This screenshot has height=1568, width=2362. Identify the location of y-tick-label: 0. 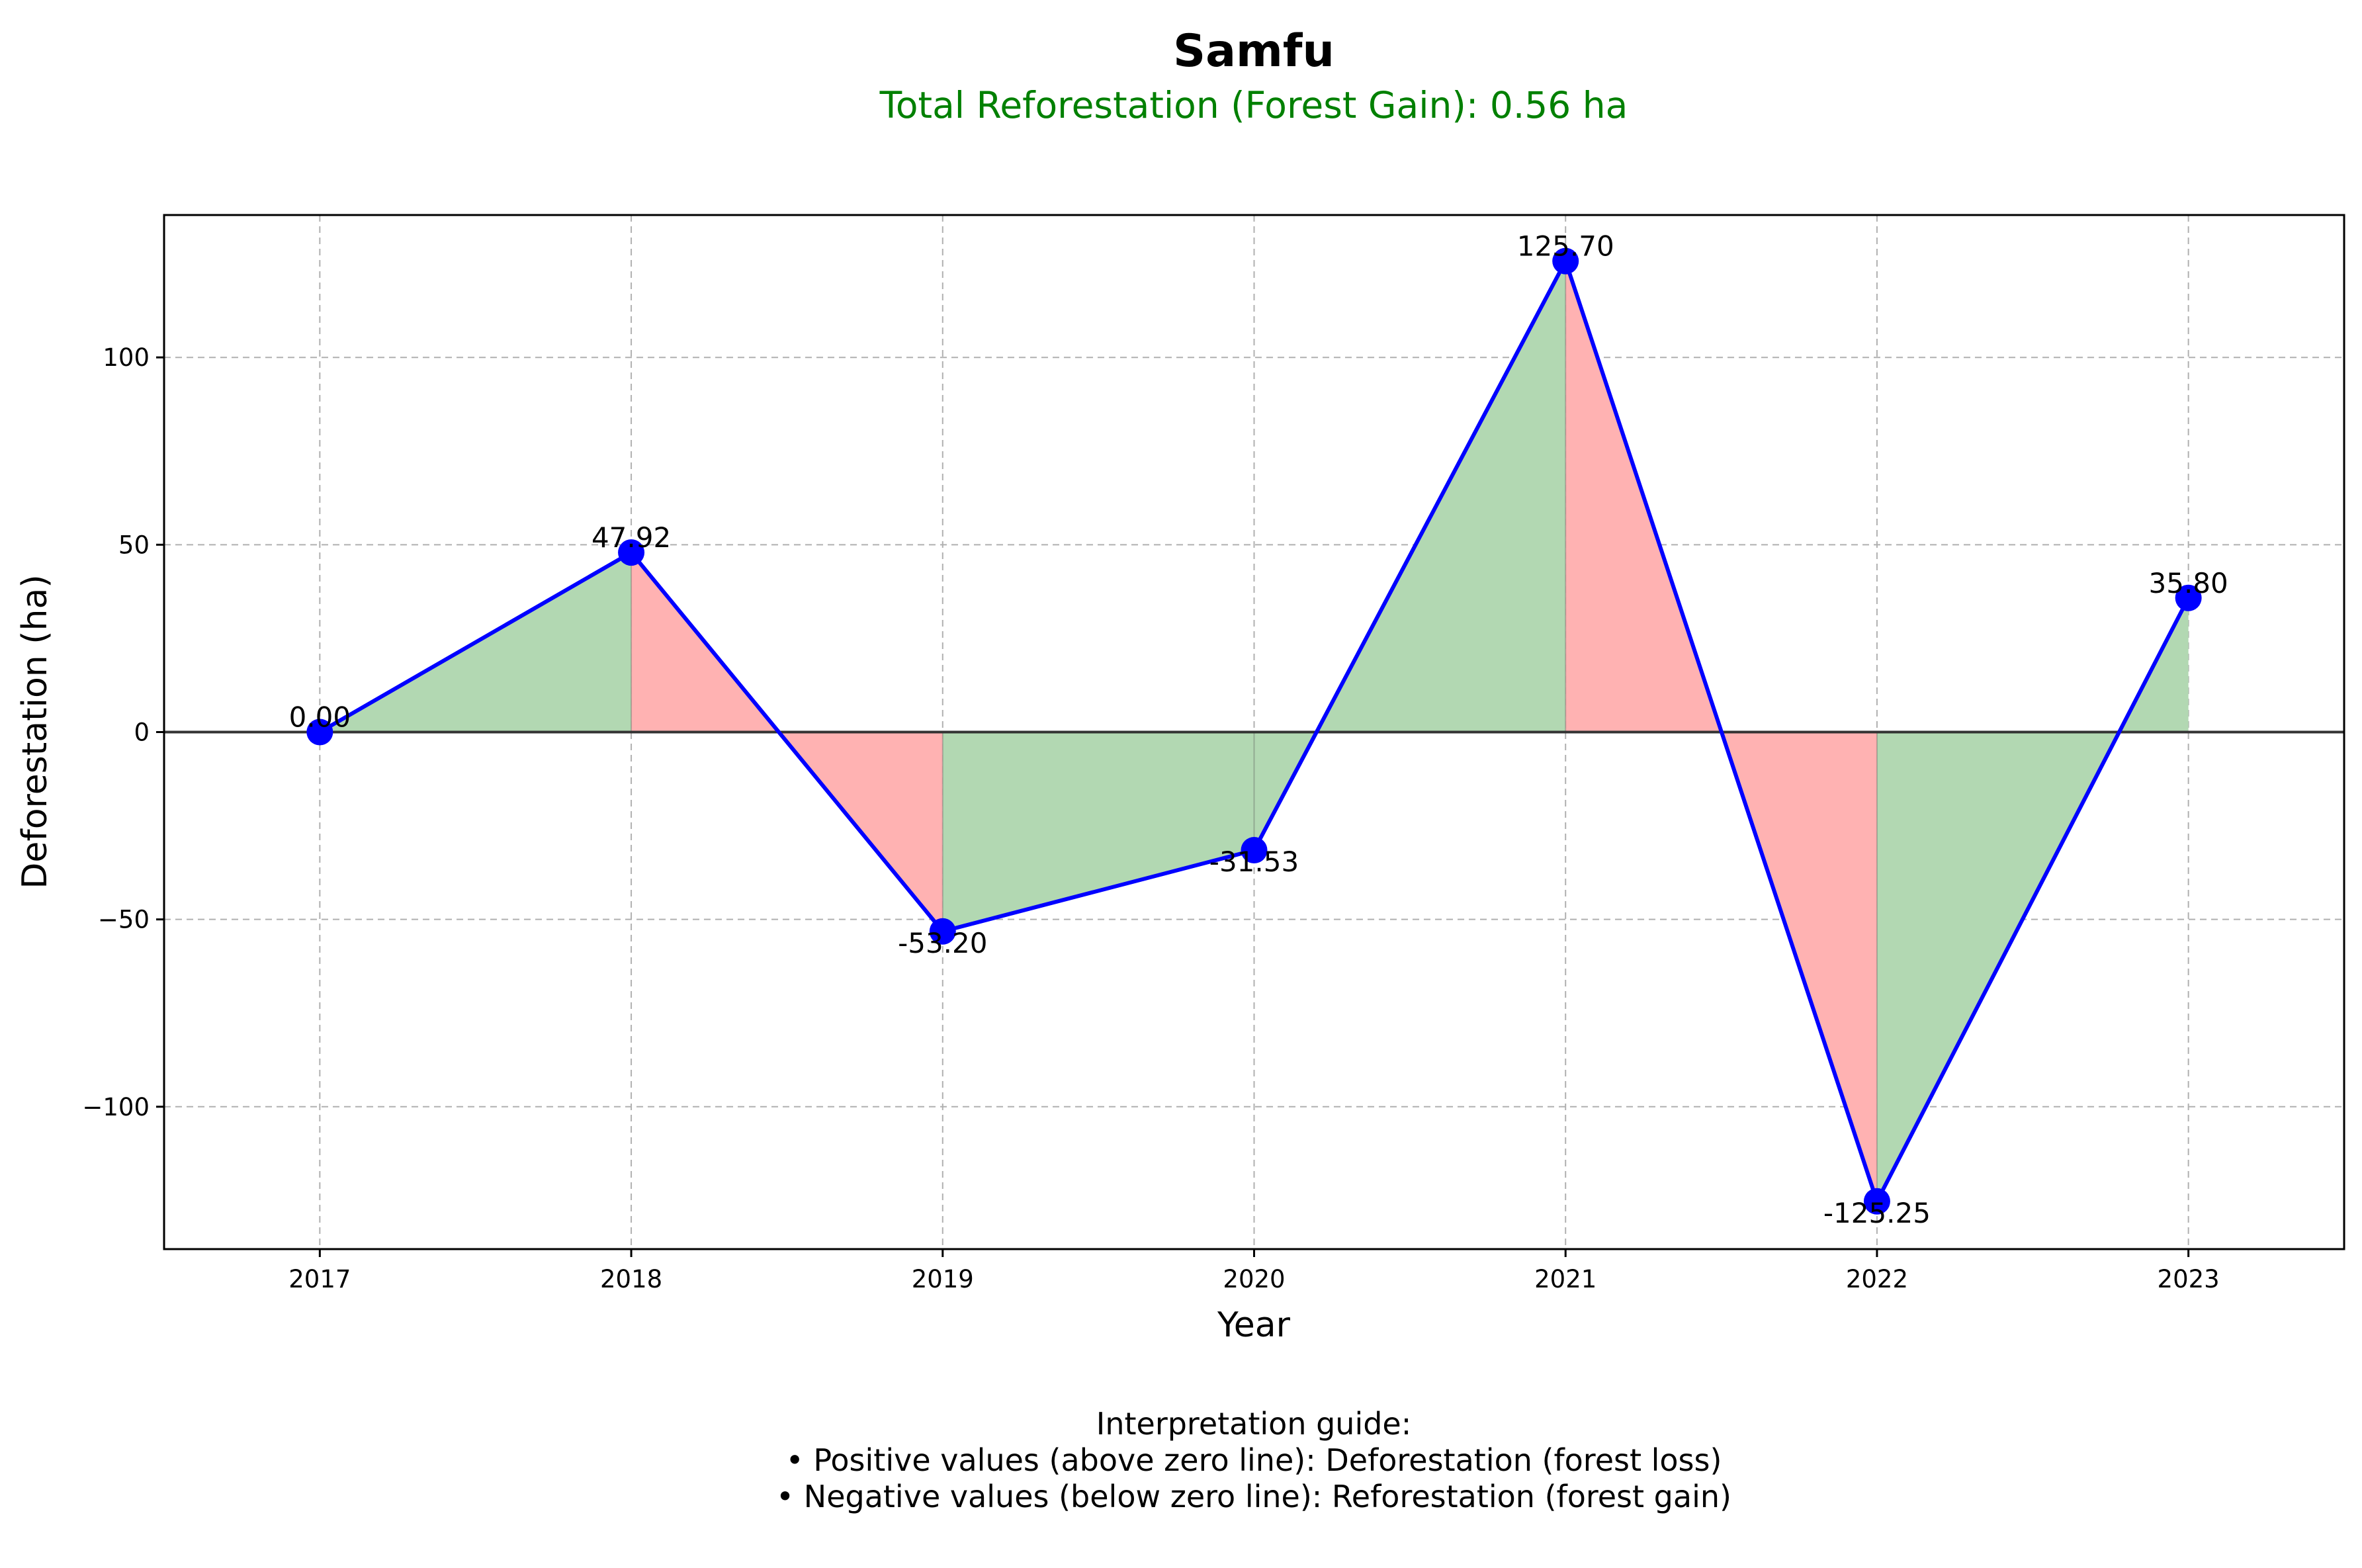
(142, 733).